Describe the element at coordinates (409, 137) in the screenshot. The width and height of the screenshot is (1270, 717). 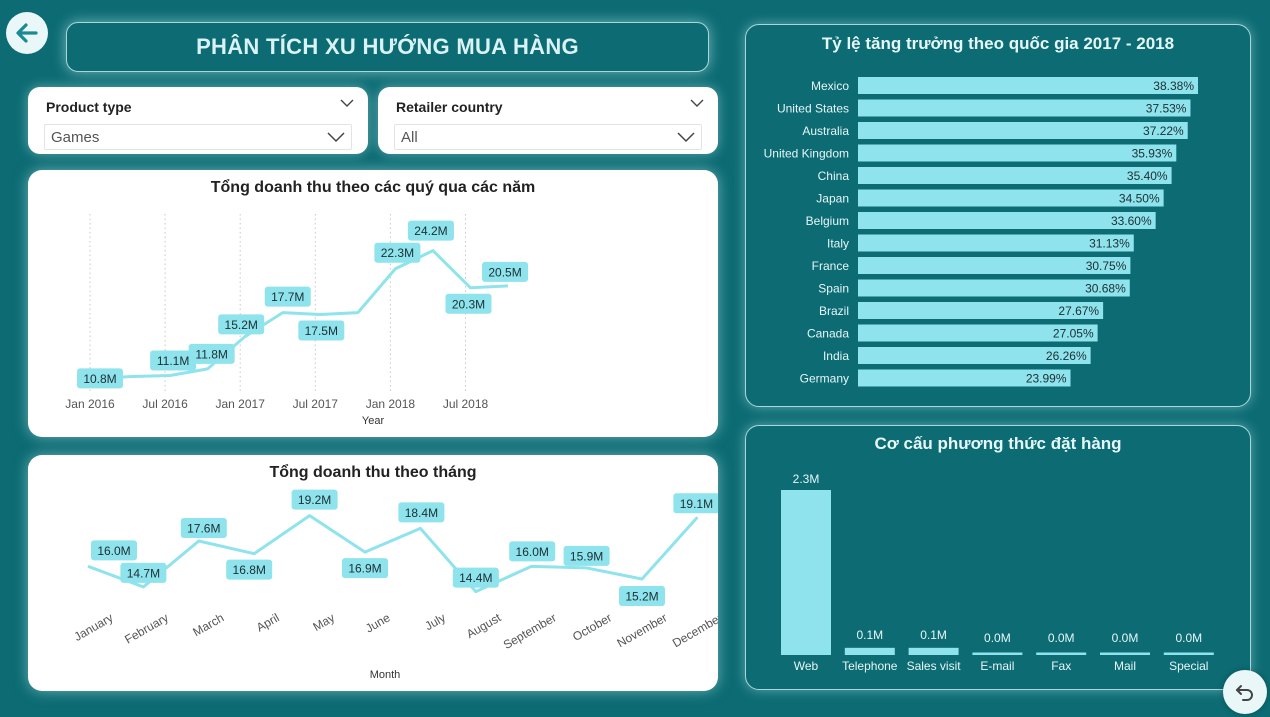
I see `slicer-value: All` at that location.